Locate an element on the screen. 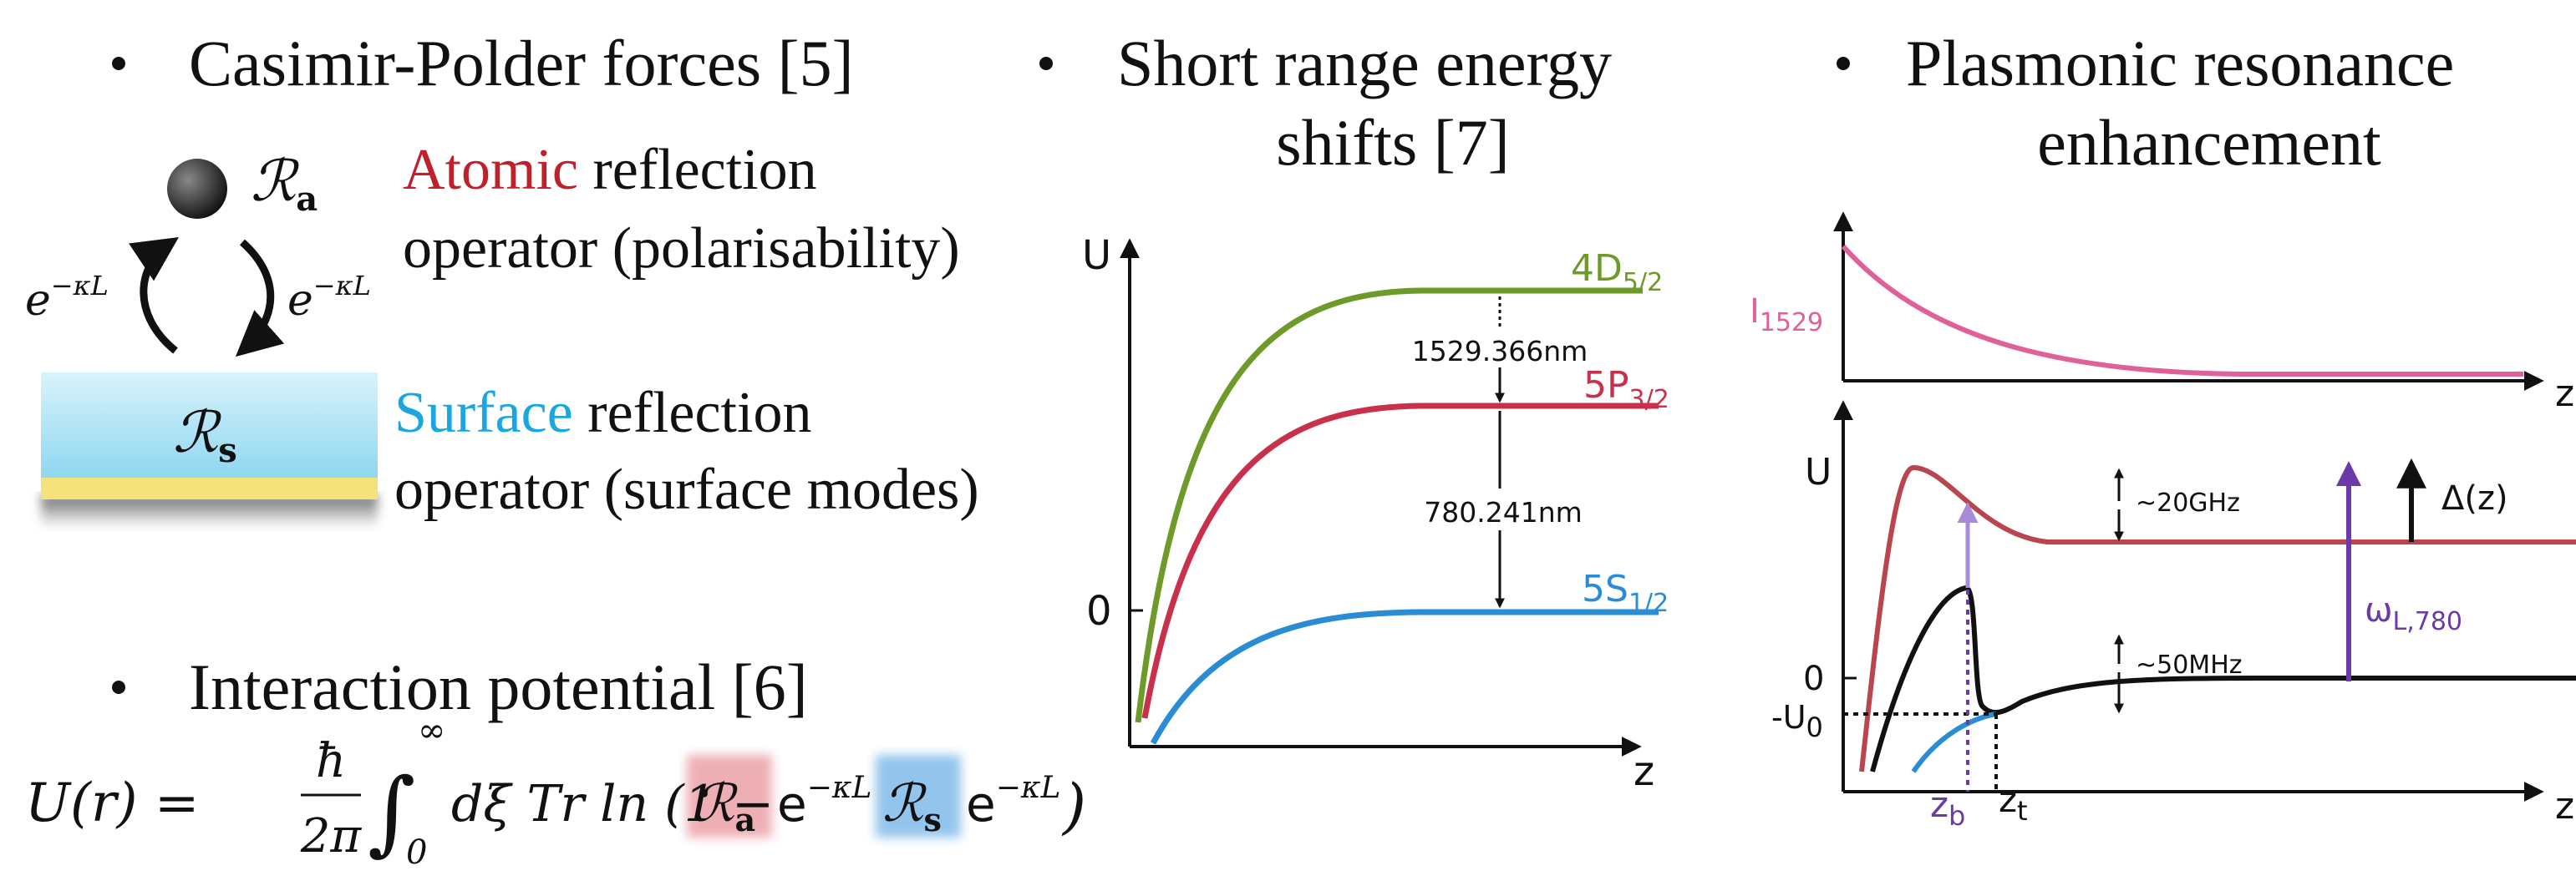 The height and width of the screenshot is (871, 2576). arrow-down is located at coordinates (260, 298).